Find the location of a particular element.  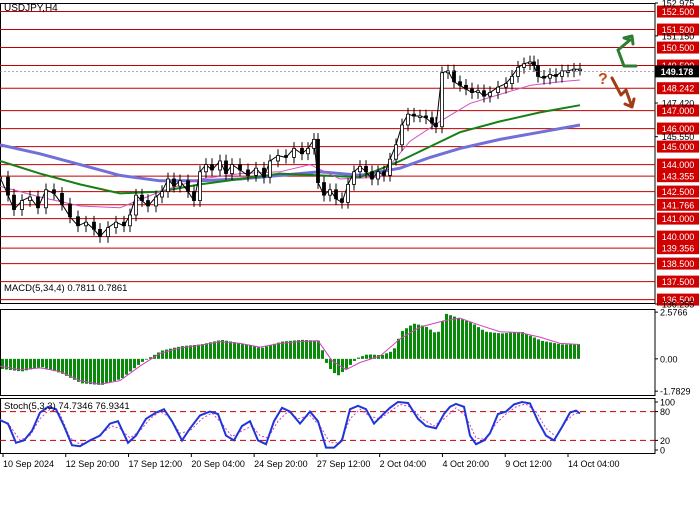

ma-mid-line is located at coordinates (290, 149).